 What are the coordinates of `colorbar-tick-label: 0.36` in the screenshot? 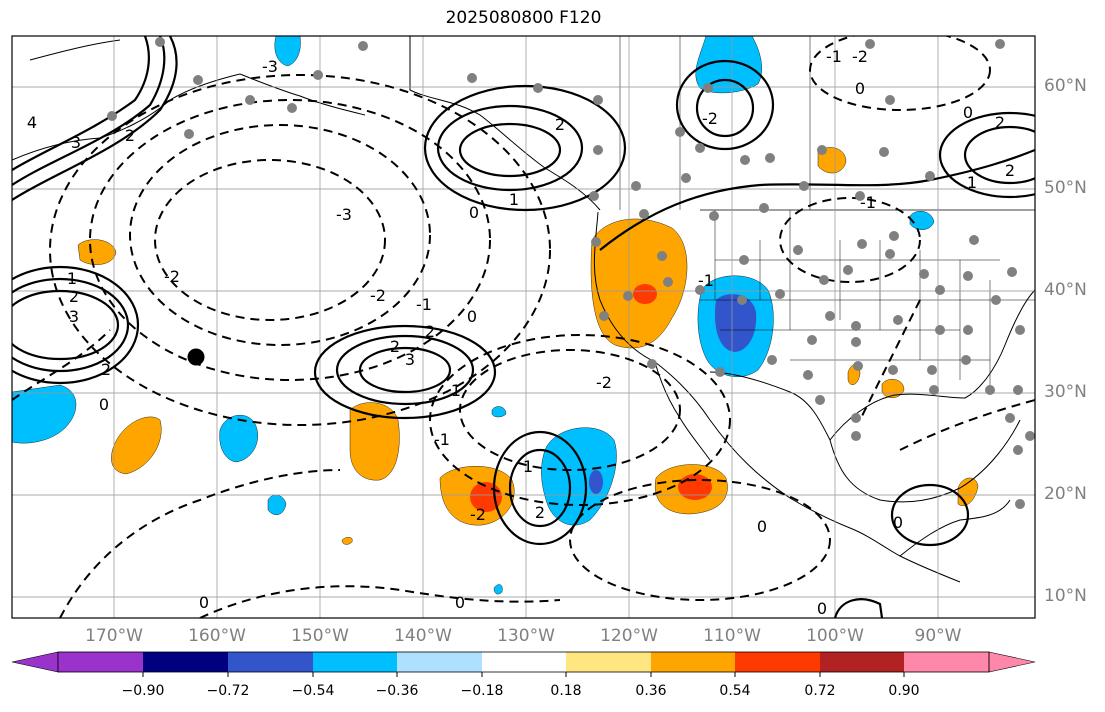 It's located at (651, 691).